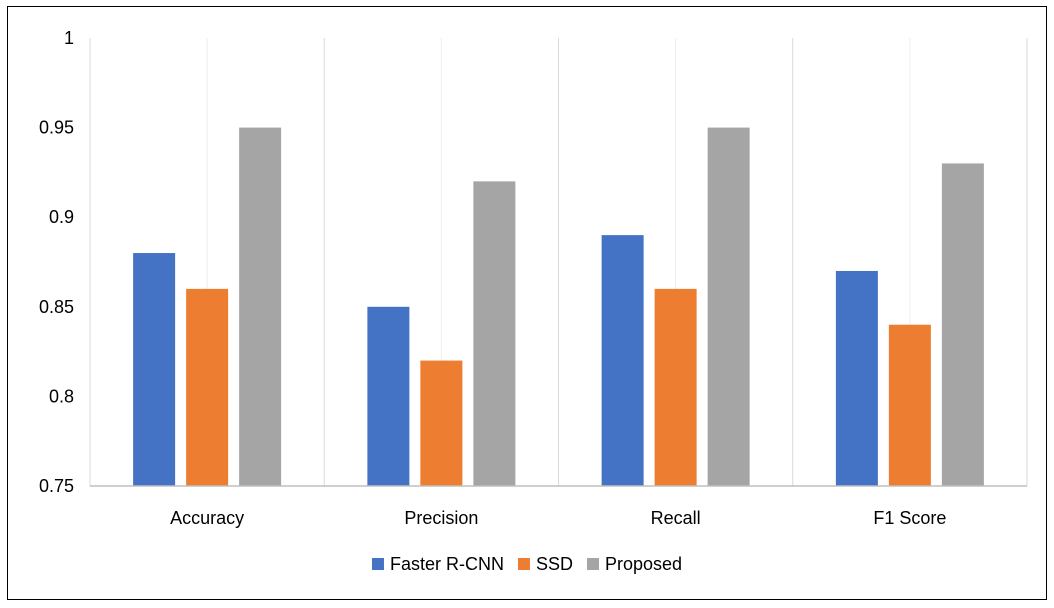 This screenshot has width=1054, height=608. Describe the element at coordinates (69, 38) in the screenshot. I see `y-tick-label: 1` at that location.